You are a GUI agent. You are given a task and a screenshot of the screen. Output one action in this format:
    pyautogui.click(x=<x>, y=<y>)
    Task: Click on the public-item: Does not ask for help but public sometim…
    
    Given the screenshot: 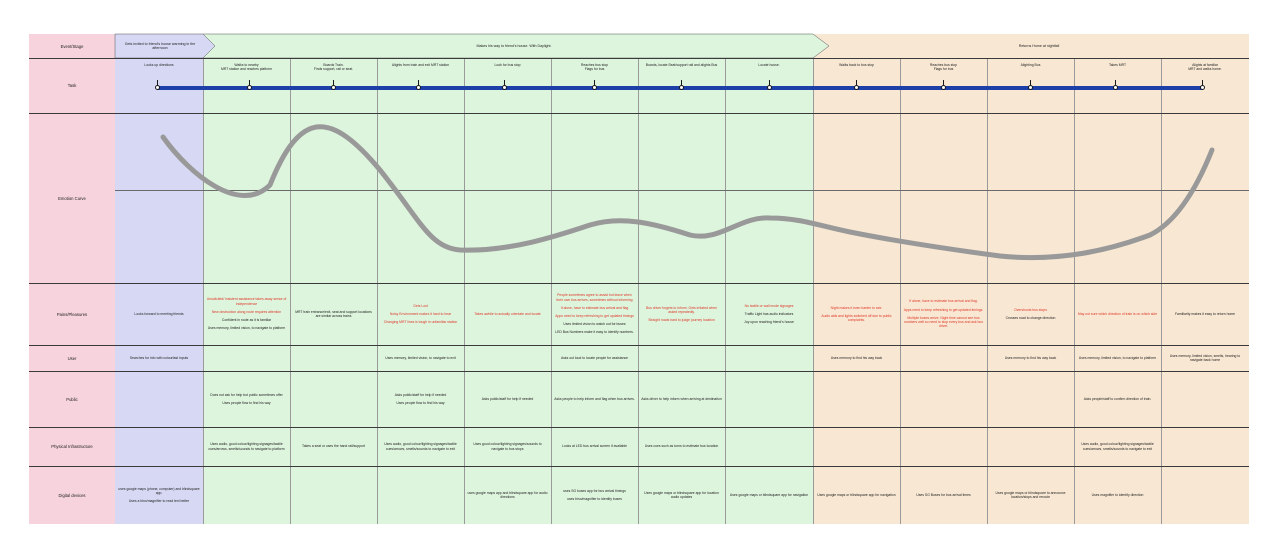 What is the action you would take?
    pyautogui.click(x=246, y=394)
    